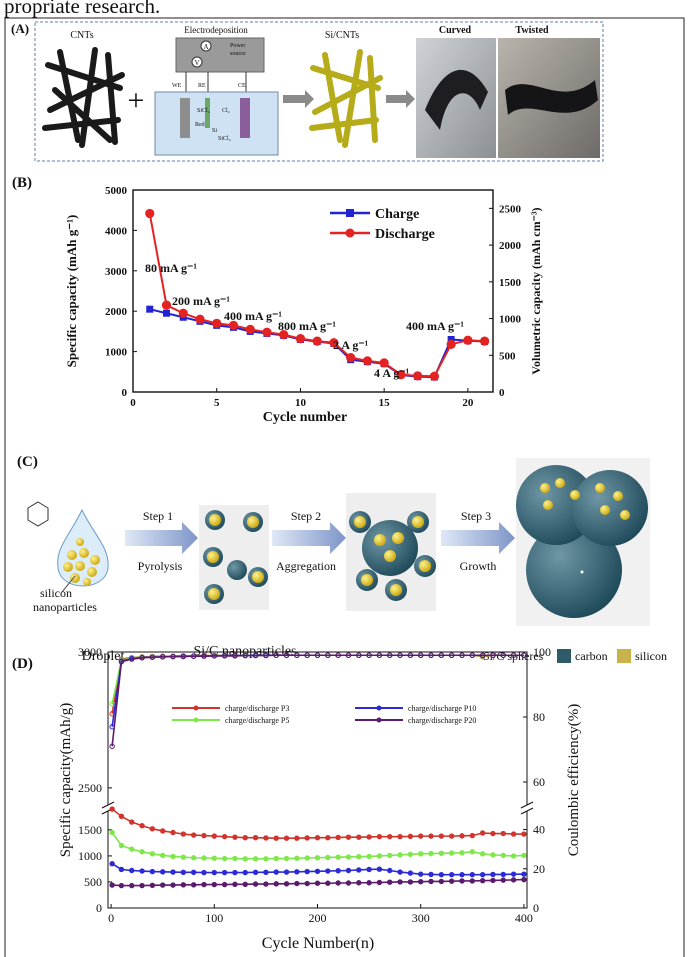 The image size is (689, 957). Describe the element at coordinates (591, 656) in the screenshot. I see `legend-label: carbon` at that location.